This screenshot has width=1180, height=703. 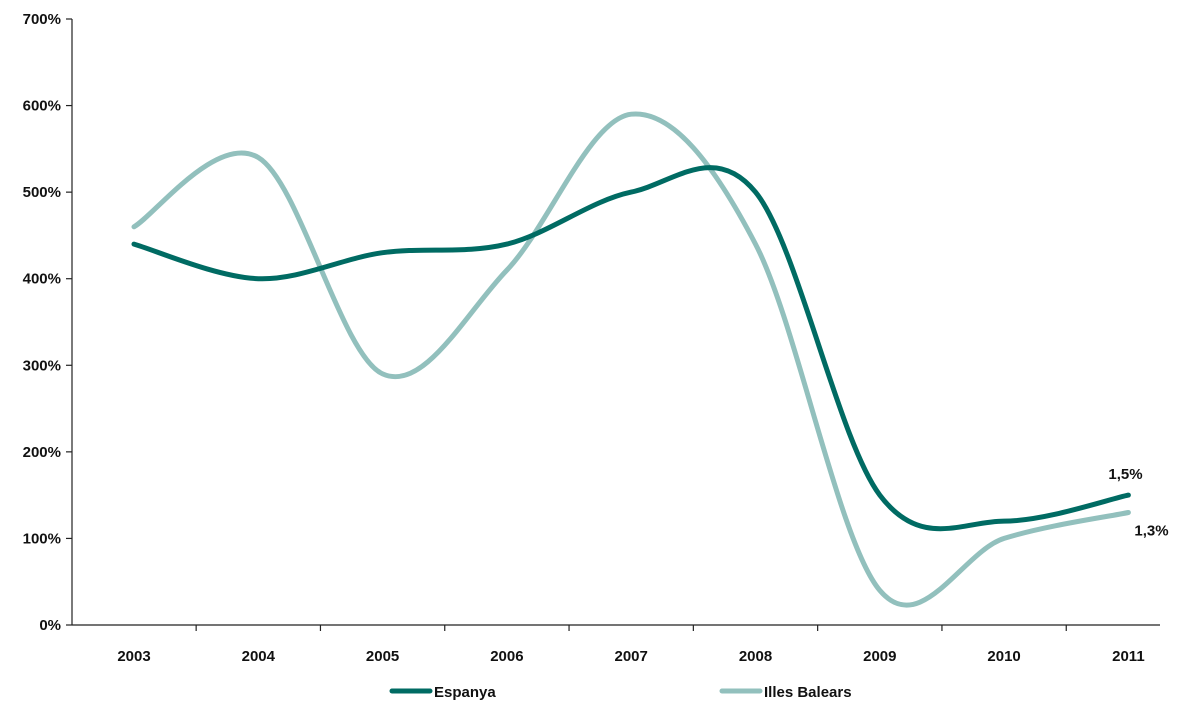 I want to click on y-tick-label: 100%, so click(x=42, y=538).